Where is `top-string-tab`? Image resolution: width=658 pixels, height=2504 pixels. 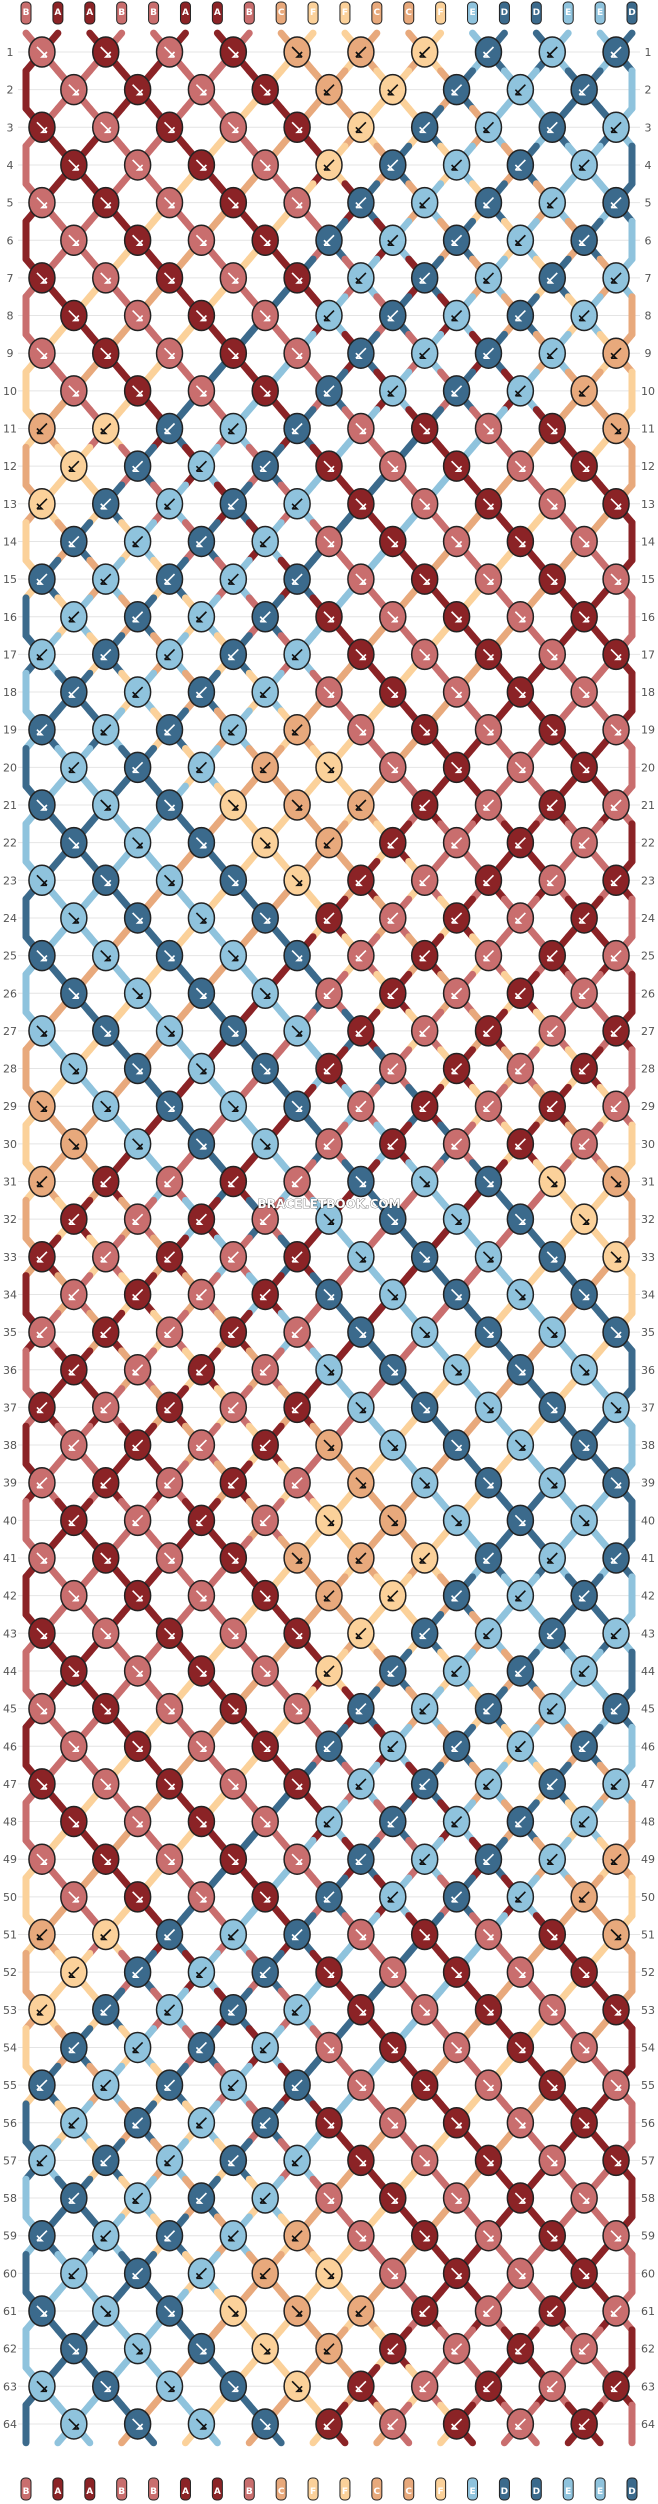 top-string-tab is located at coordinates (26, 13).